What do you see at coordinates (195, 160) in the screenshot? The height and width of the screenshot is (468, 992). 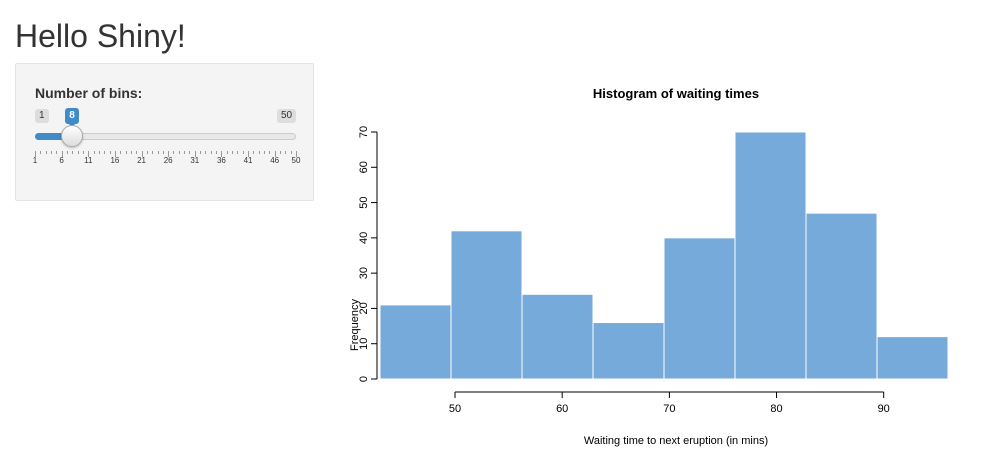 I see `slider-tick-label: 31` at bounding box center [195, 160].